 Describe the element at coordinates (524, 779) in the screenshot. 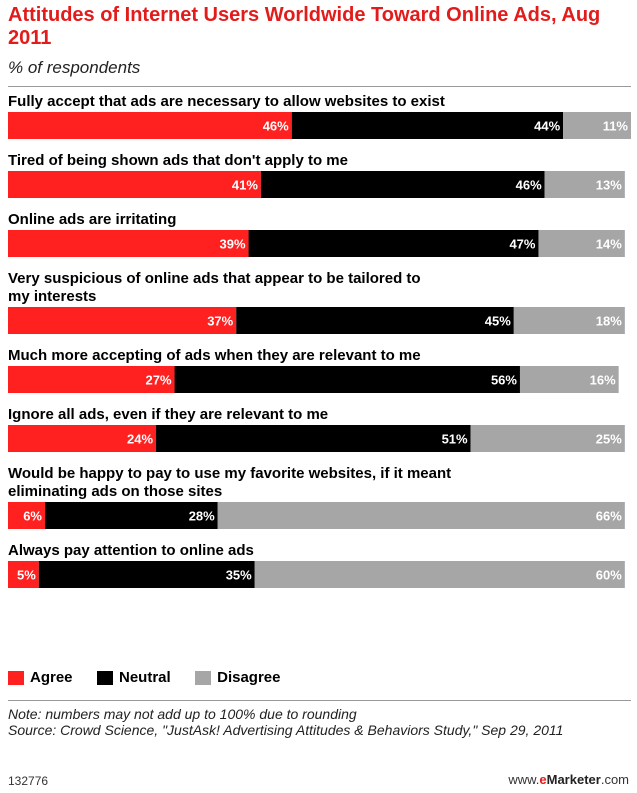

I see `brand-prefix: www.` at that location.